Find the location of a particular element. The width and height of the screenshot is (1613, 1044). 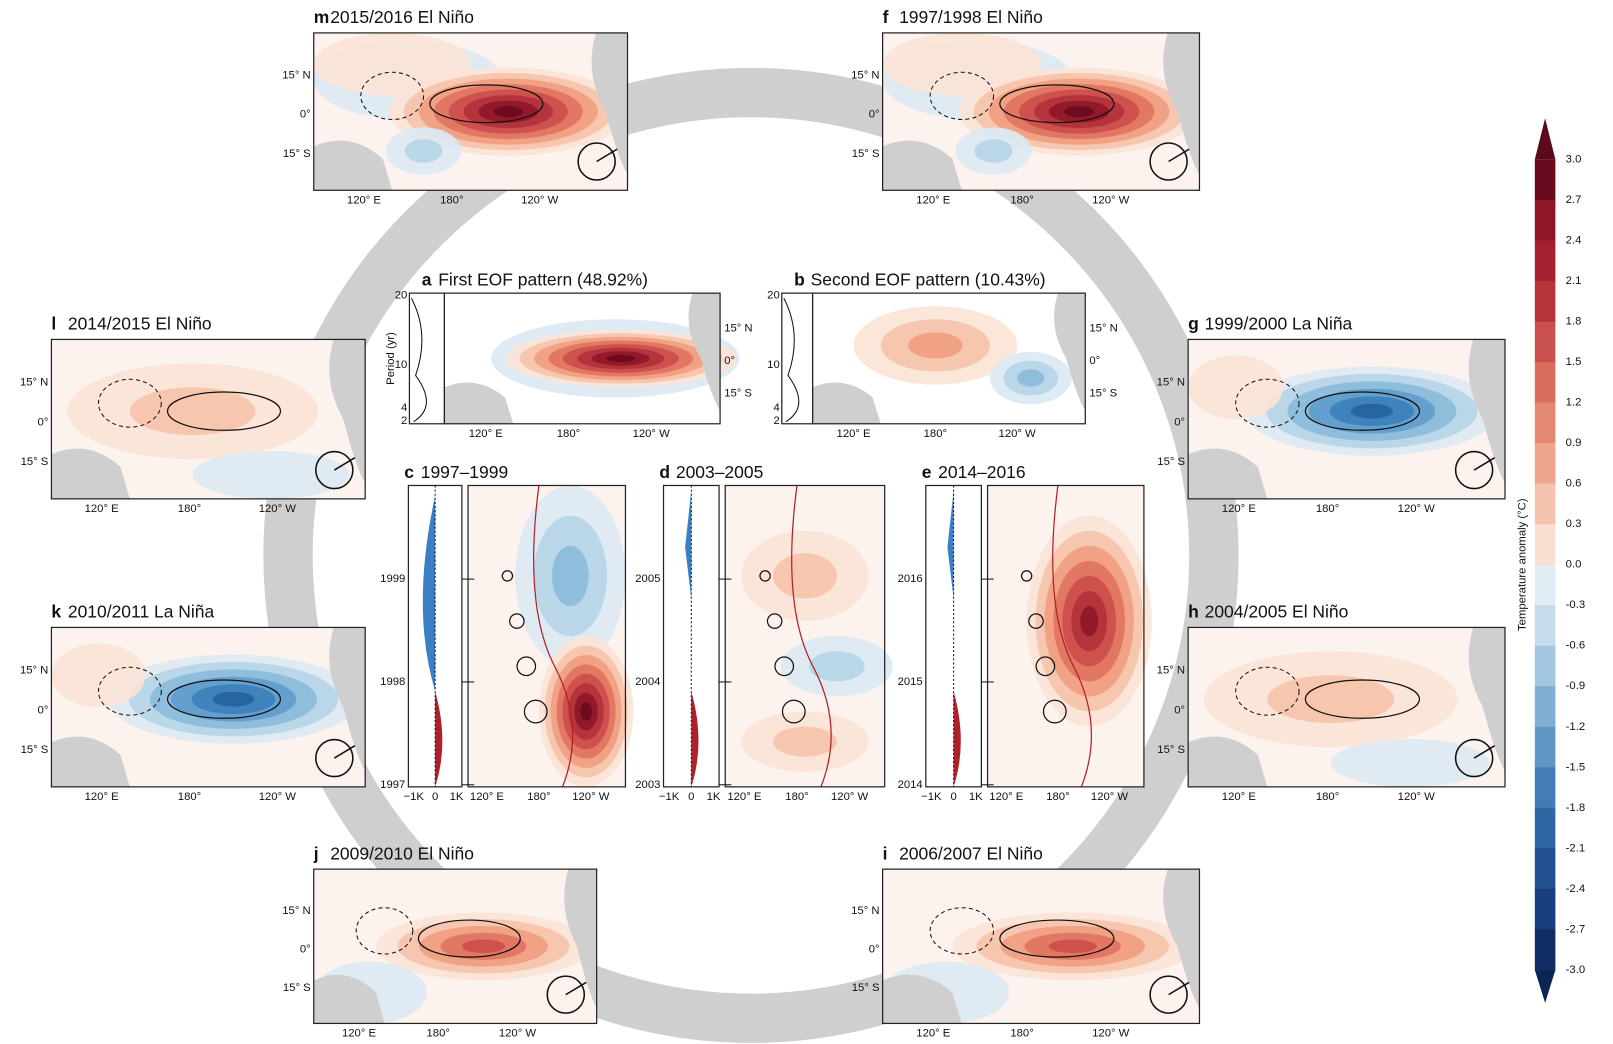

index-tick: −1K is located at coordinates (931, 797).